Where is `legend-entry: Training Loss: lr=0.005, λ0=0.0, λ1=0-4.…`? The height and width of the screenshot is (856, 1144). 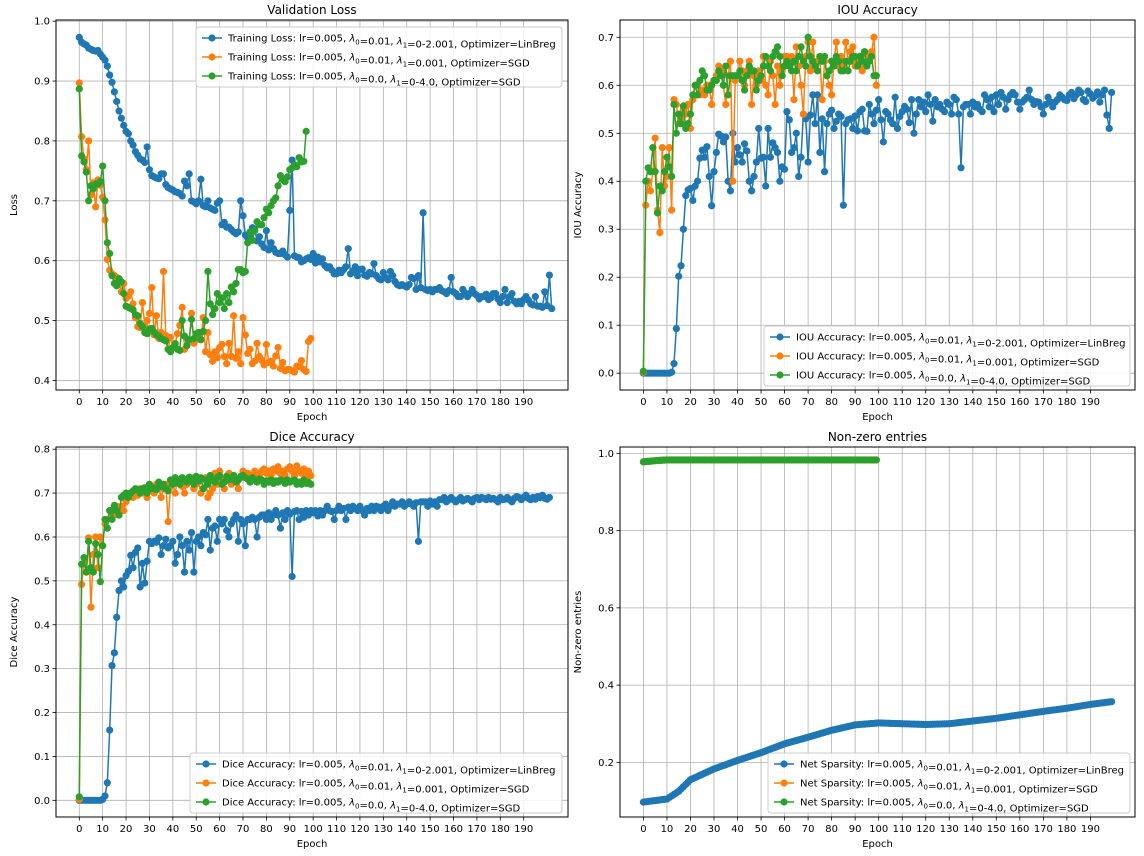 legend-entry: Training Loss: lr=0.005, λ0=0.0, λ1=0-4.… is located at coordinates (361, 80).